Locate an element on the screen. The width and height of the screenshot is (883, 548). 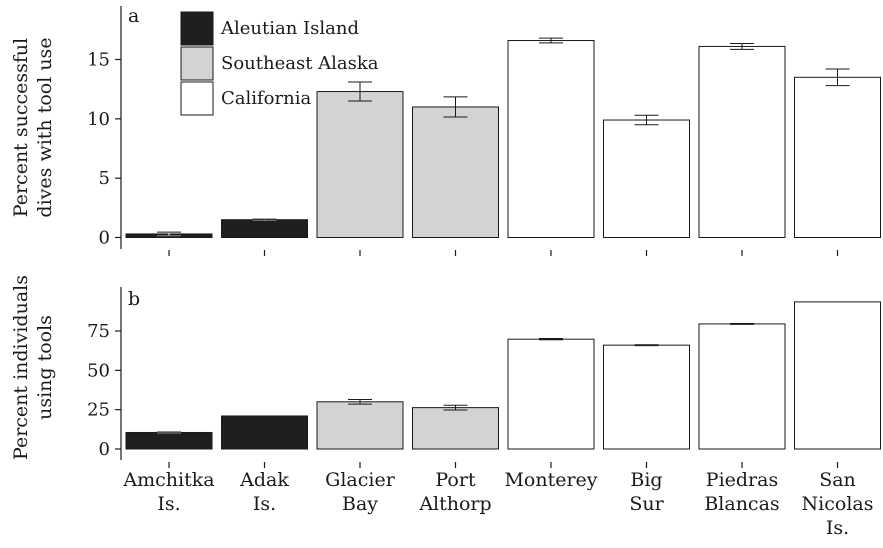
x-tick-label-line: Port is located at coordinates (455, 480).